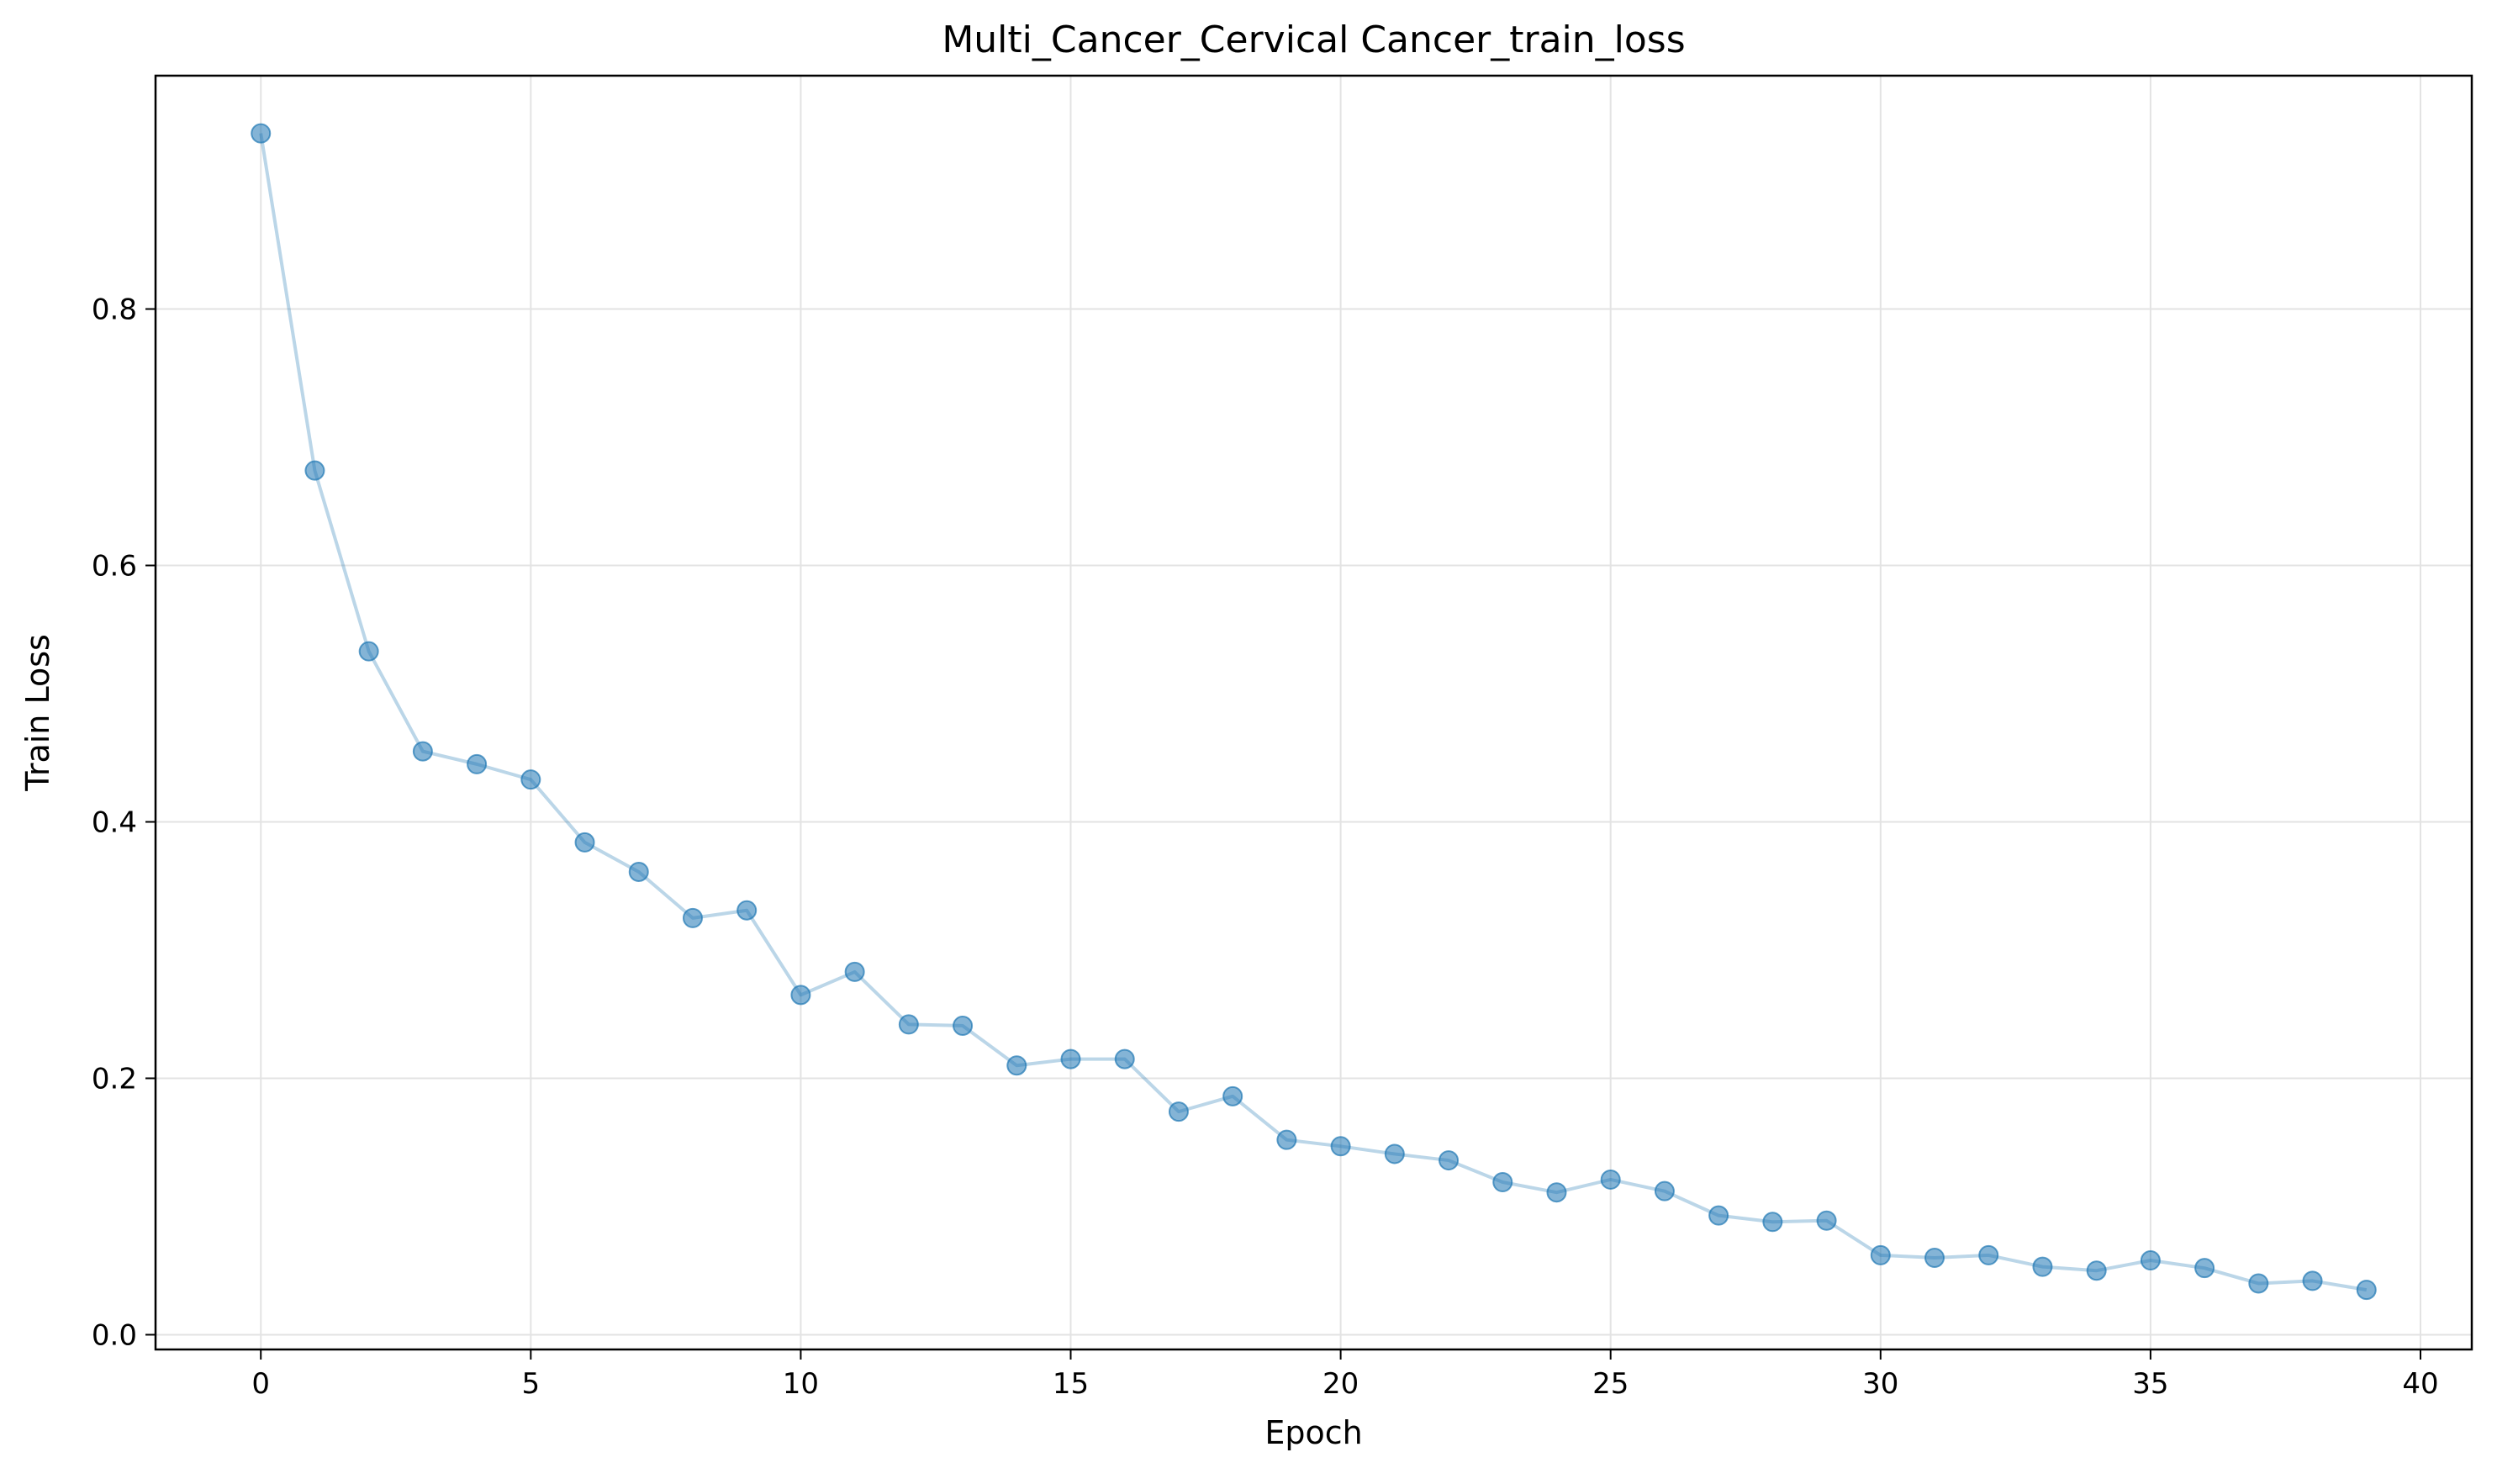 Image resolution: width=2497 pixels, height=1484 pixels. I want to click on x-axis-ticks: 0 5 10 15 20 25 30 35 40, so click(1345, 1375).